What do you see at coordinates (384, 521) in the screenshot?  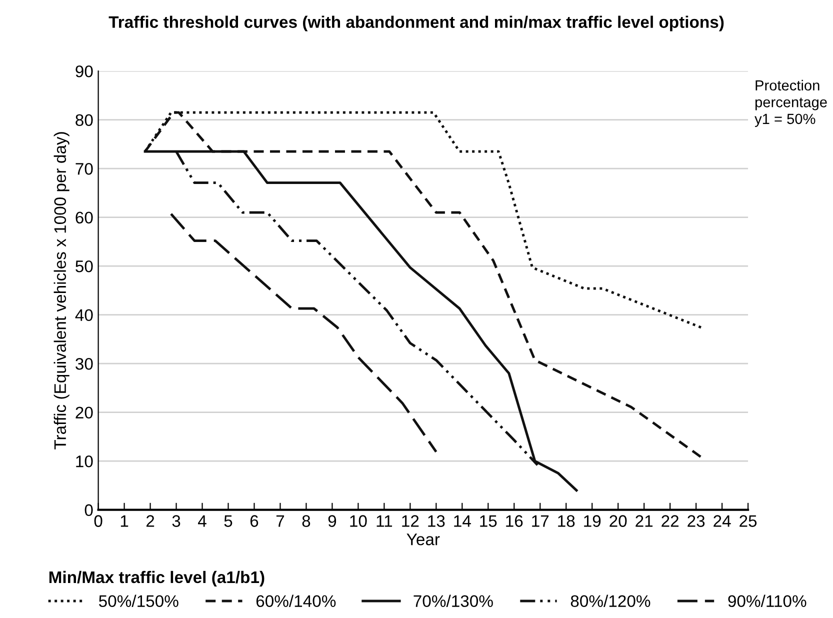 I see `x-tick-label: 11` at bounding box center [384, 521].